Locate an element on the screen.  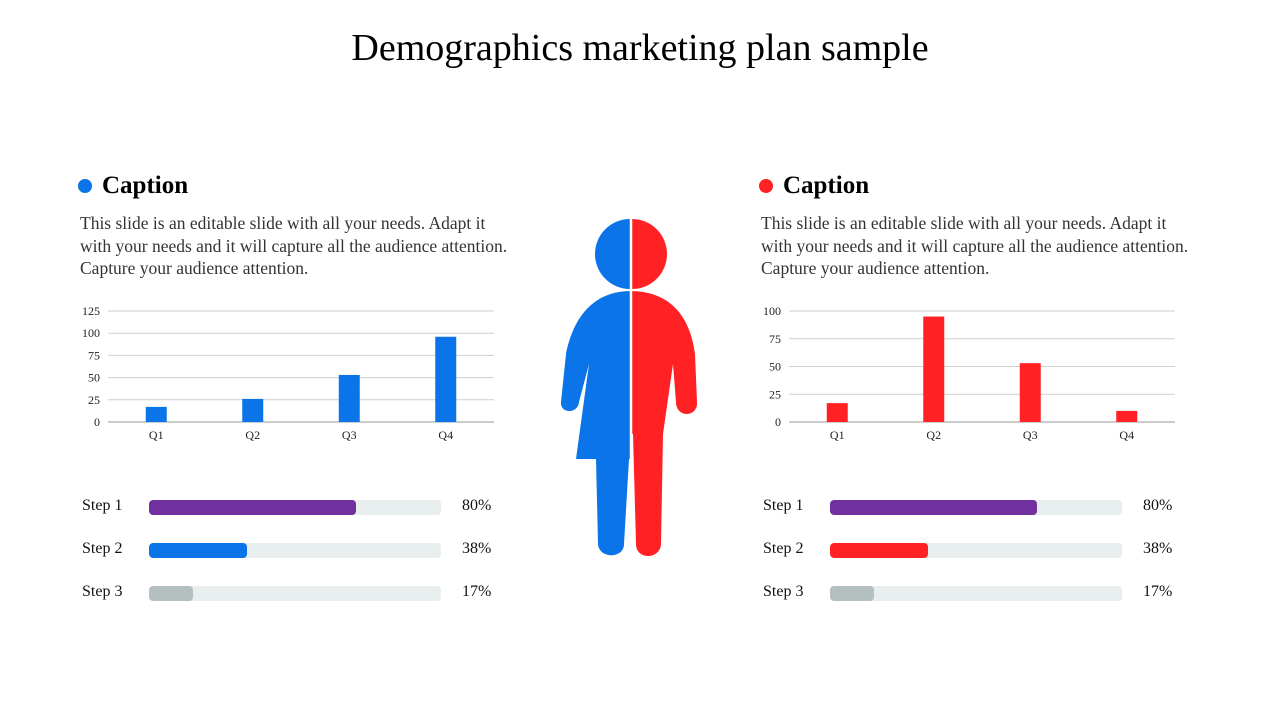
left-step-label: Step 1 is located at coordinates (102, 505).